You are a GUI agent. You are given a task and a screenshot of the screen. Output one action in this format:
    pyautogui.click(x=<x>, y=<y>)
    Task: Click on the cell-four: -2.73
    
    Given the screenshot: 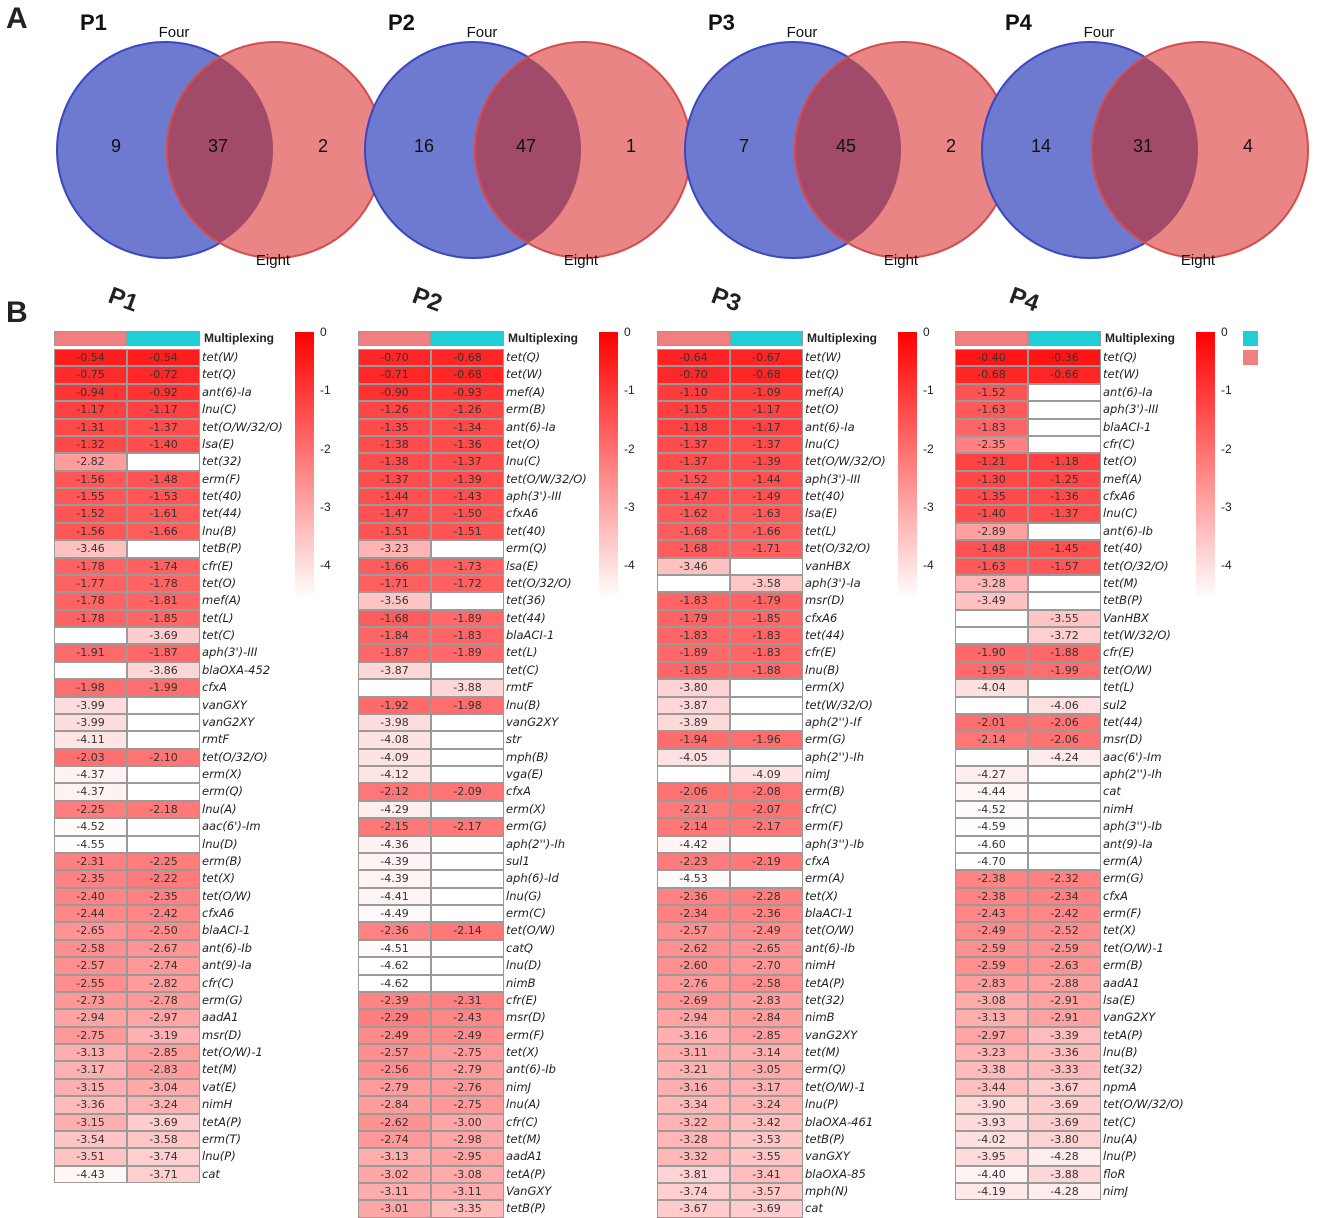 What is the action you would take?
    pyautogui.click(x=90, y=1000)
    